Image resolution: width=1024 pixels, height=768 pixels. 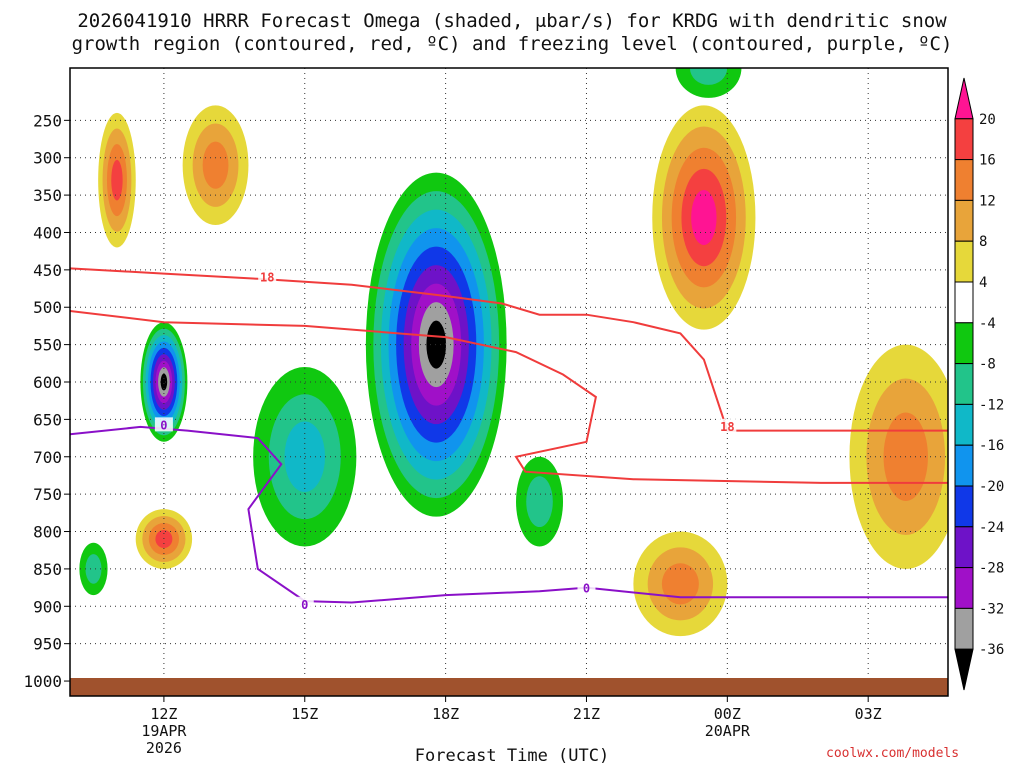 I want to click on y-tick-label-800: 800, so click(x=47, y=532).